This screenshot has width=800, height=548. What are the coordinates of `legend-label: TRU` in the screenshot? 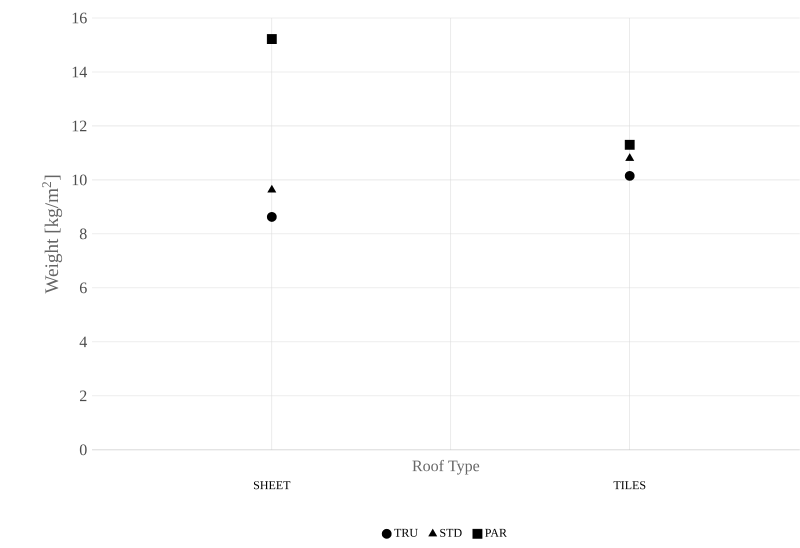 It's located at (406, 532).